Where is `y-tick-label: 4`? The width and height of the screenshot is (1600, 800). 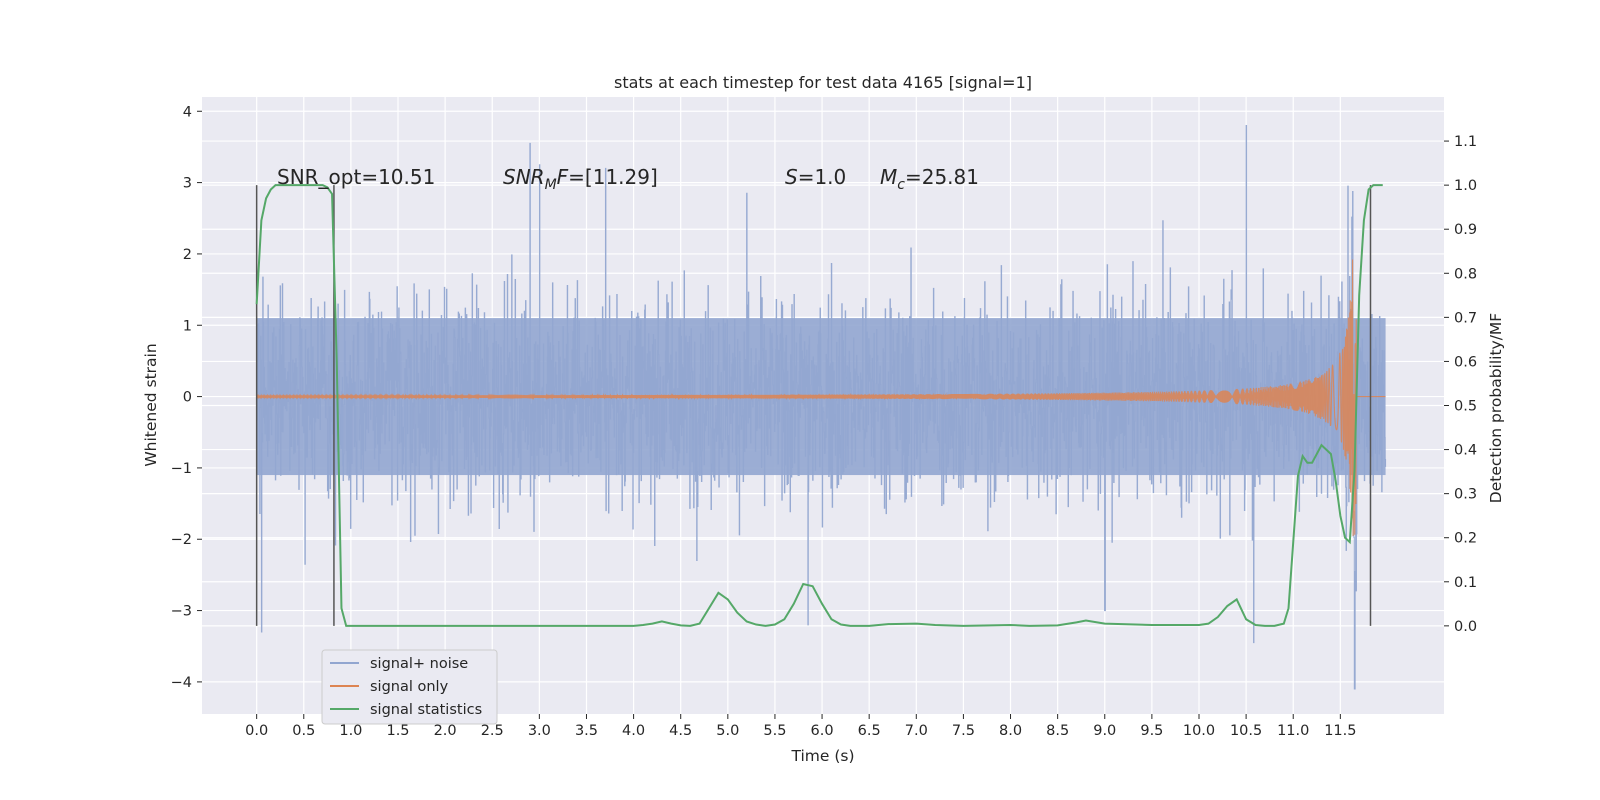 y-tick-label: 4 is located at coordinates (187, 112).